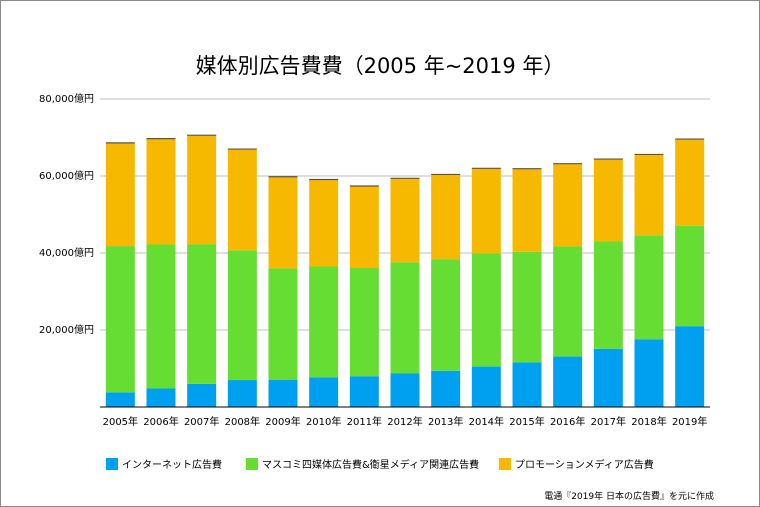 Image resolution: width=760 pixels, height=507 pixels. What do you see at coordinates (689, 421) in the screenshot?
I see `x-tick-label: 2019年` at bounding box center [689, 421].